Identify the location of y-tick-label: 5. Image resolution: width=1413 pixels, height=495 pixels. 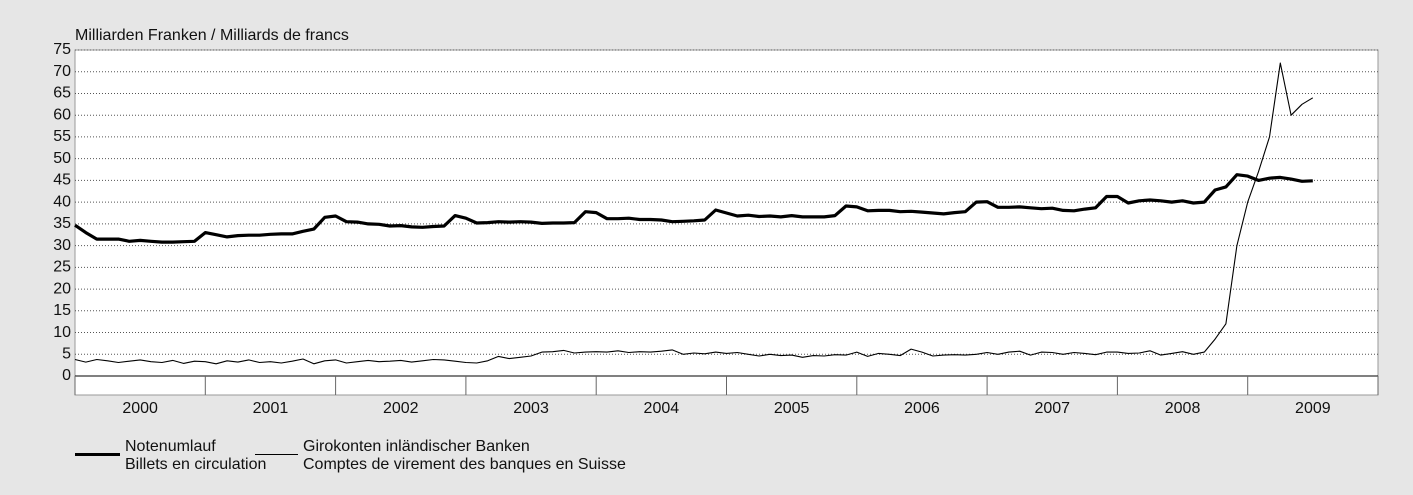
(66, 353).